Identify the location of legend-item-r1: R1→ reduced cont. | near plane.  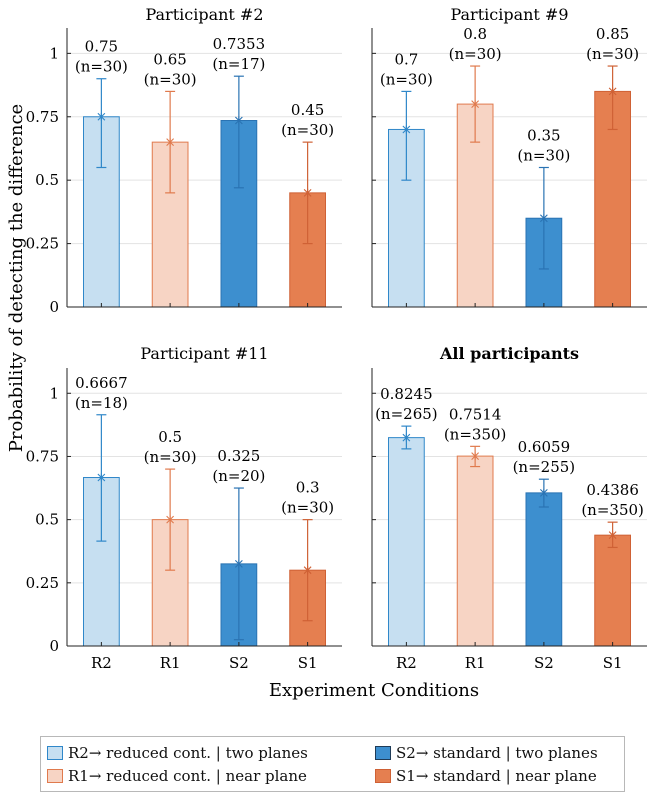
(177, 776).